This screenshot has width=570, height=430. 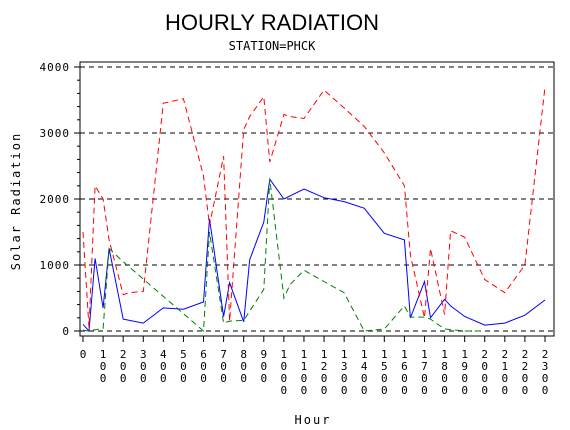 What do you see at coordinates (55, 67) in the screenshot?
I see `y-tick-label: 4000` at bounding box center [55, 67].